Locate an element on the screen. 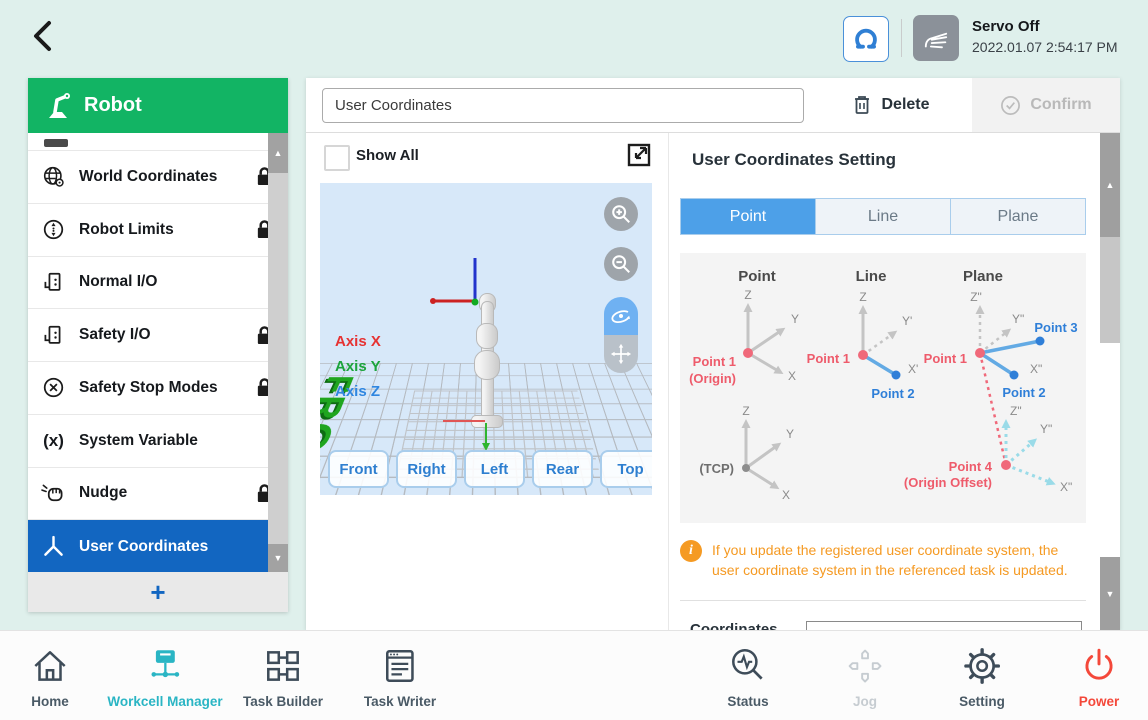 The height and width of the screenshot is (720, 1148). workcell-manager-icon is located at coordinates (165, 664).